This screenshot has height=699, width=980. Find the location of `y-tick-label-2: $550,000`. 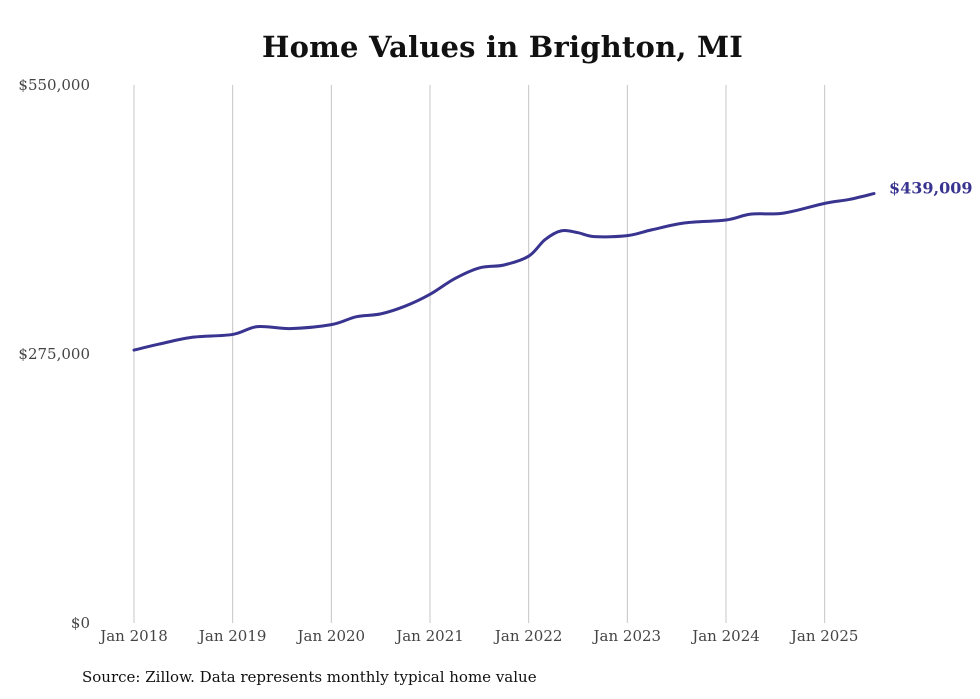

y-tick-label-2: $550,000 is located at coordinates (54, 85).